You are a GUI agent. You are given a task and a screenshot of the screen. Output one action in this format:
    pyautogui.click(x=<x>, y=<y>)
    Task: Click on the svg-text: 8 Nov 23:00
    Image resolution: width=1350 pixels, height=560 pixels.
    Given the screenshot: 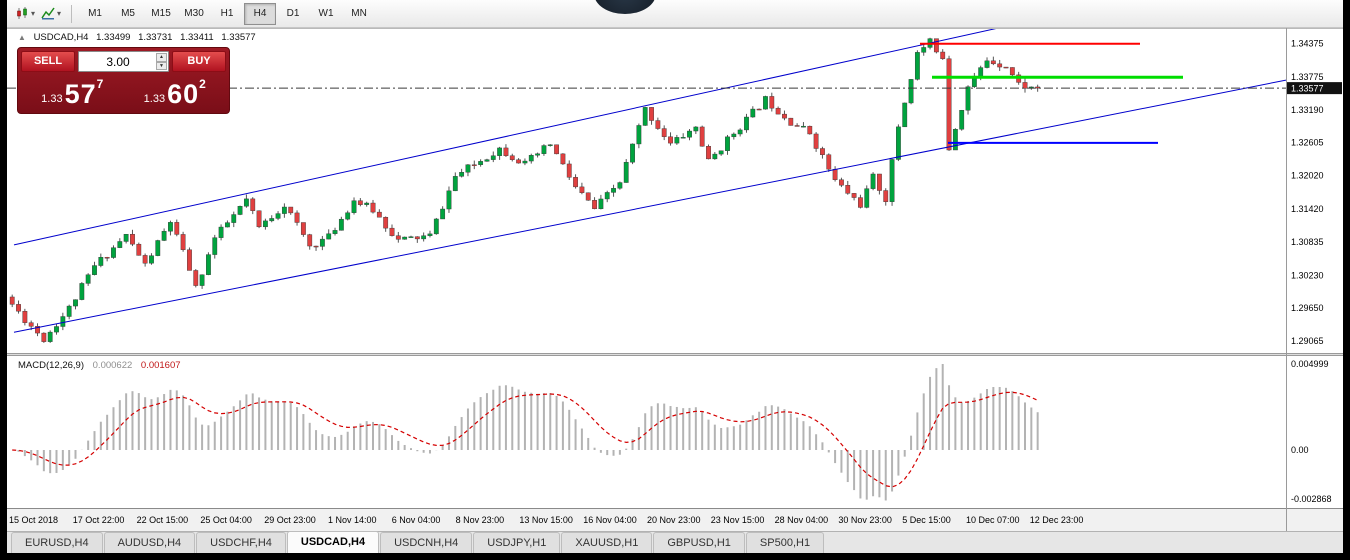 What is the action you would take?
    pyautogui.click(x=480, y=520)
    